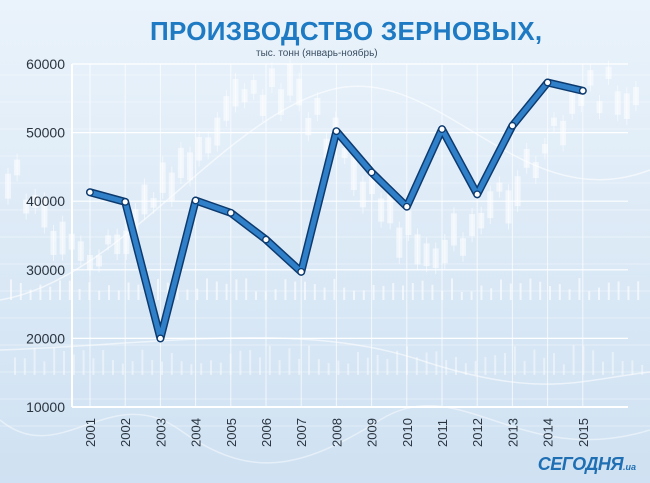 The width and height of the screenshot is (650, 483). I want to click on y-tick-label: 20000, so click(45, 338).